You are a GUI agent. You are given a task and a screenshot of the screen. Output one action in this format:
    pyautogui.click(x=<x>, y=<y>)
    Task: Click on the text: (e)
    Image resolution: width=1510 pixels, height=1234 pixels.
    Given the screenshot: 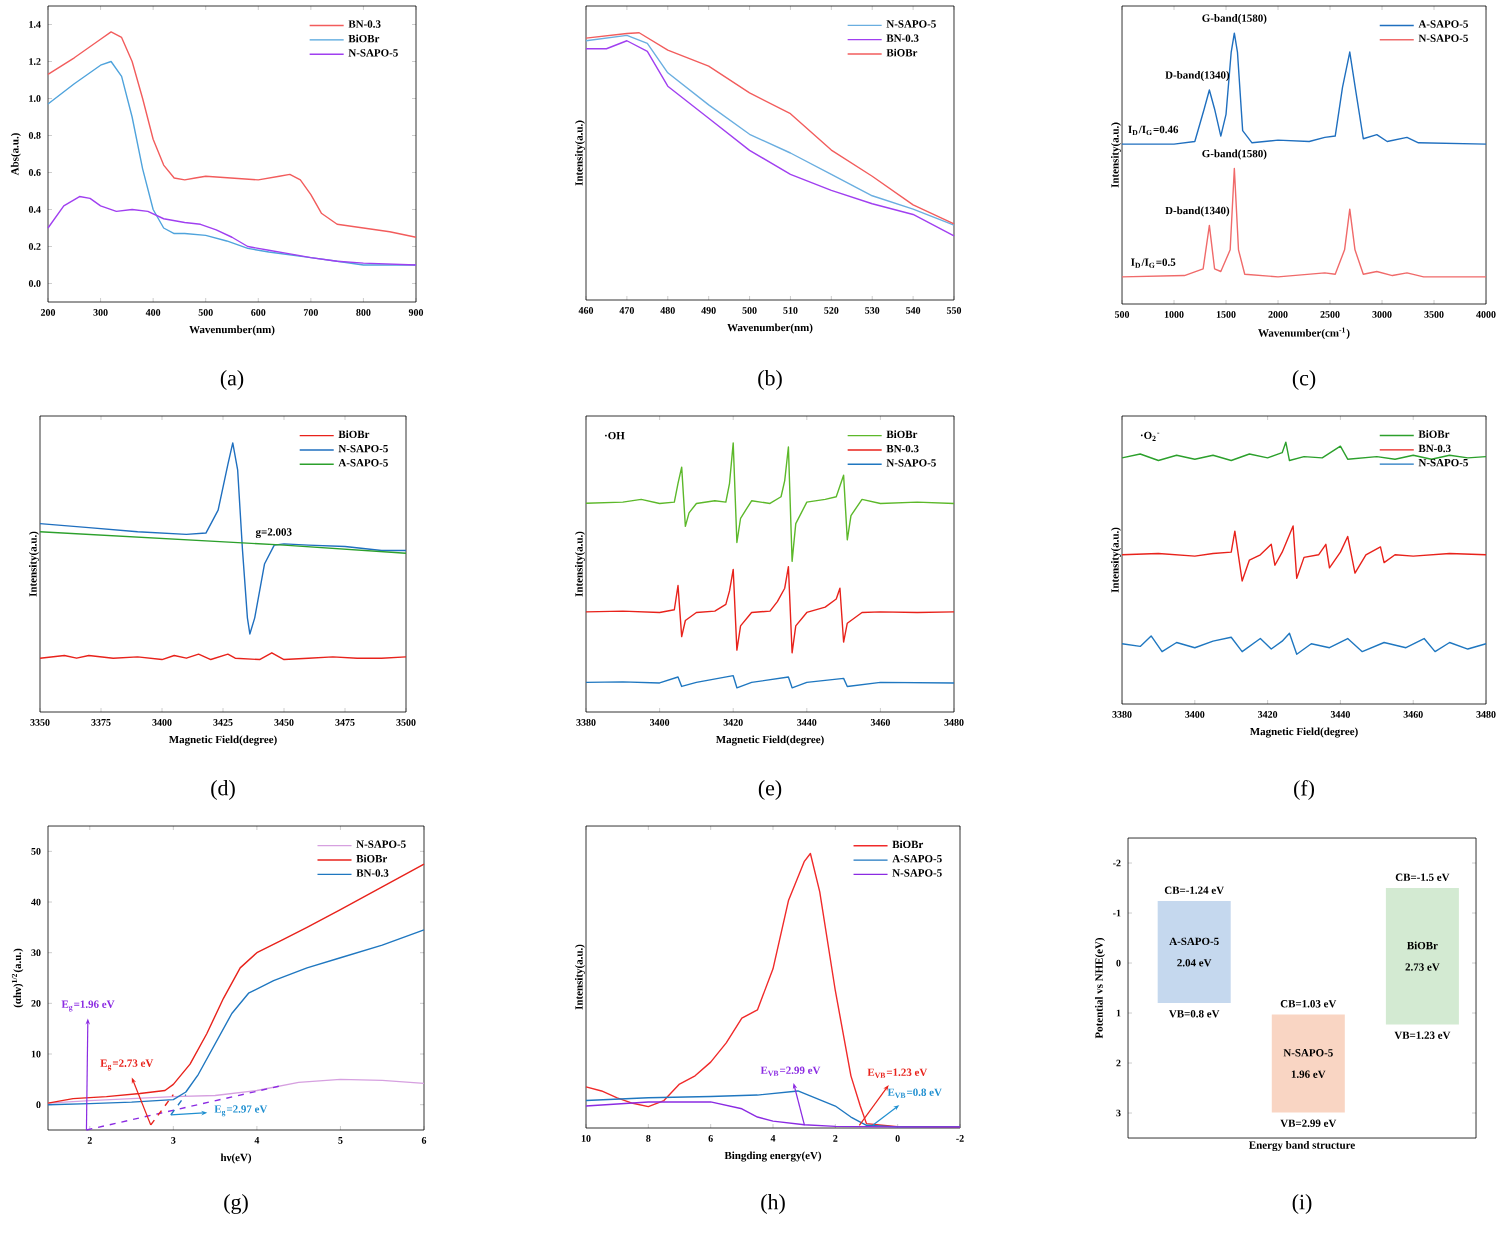 What is the action you would take?
    pyautogui.click(x=770, y=790)
    